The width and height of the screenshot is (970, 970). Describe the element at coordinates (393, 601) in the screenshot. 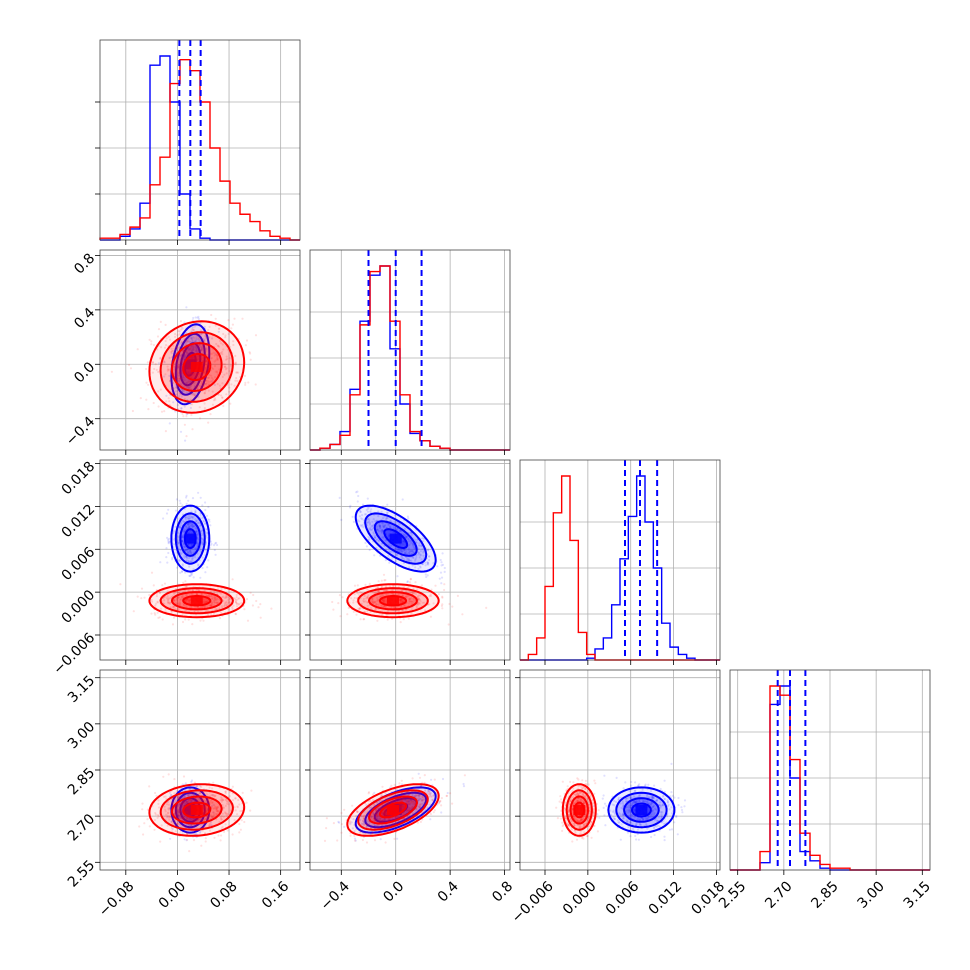

I see `contour-line` at that location.